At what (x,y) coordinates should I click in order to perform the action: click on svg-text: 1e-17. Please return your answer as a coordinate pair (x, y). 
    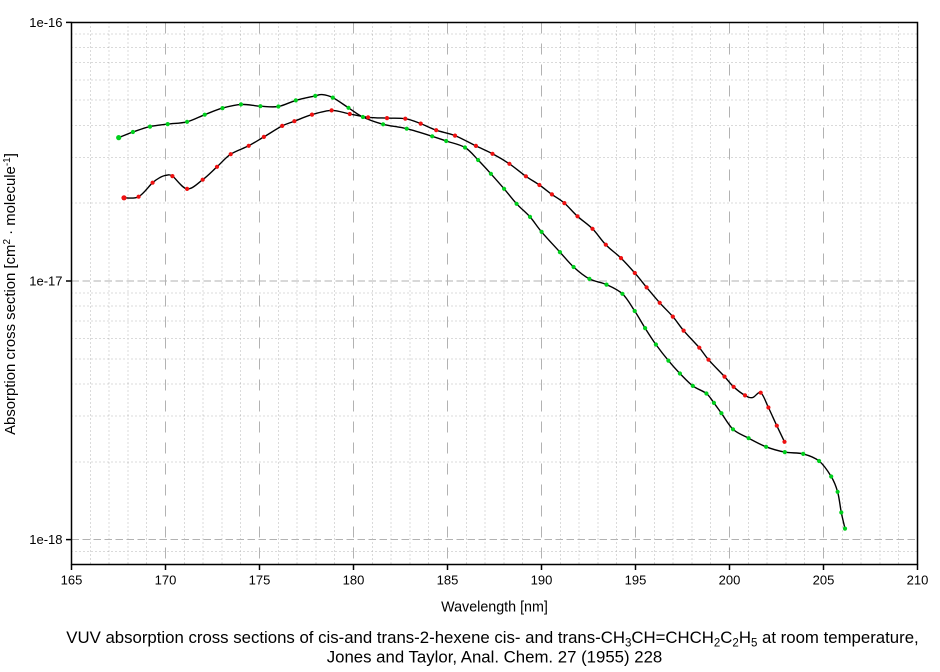
    Looking at the image, I should click on (45, 281).